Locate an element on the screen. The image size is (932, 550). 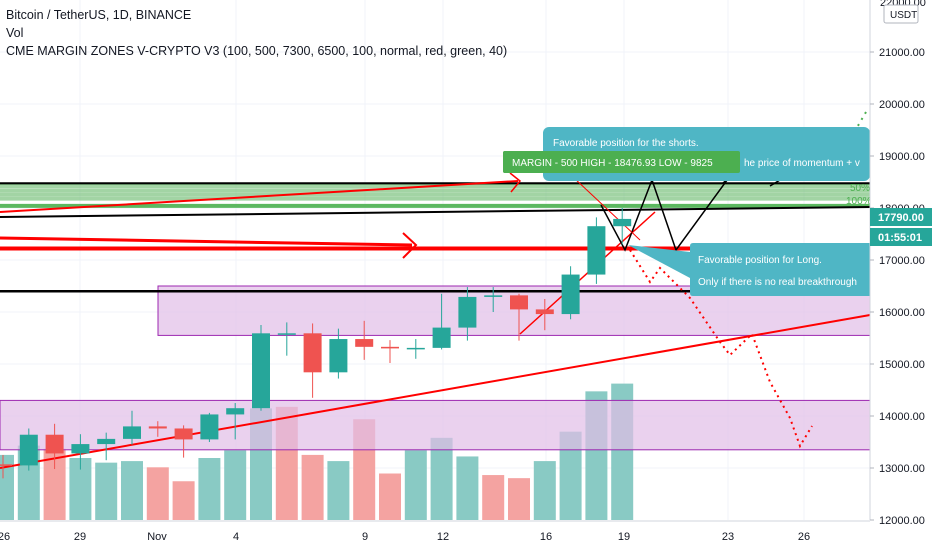
black-trend-line is located at coordinates (435, 212).